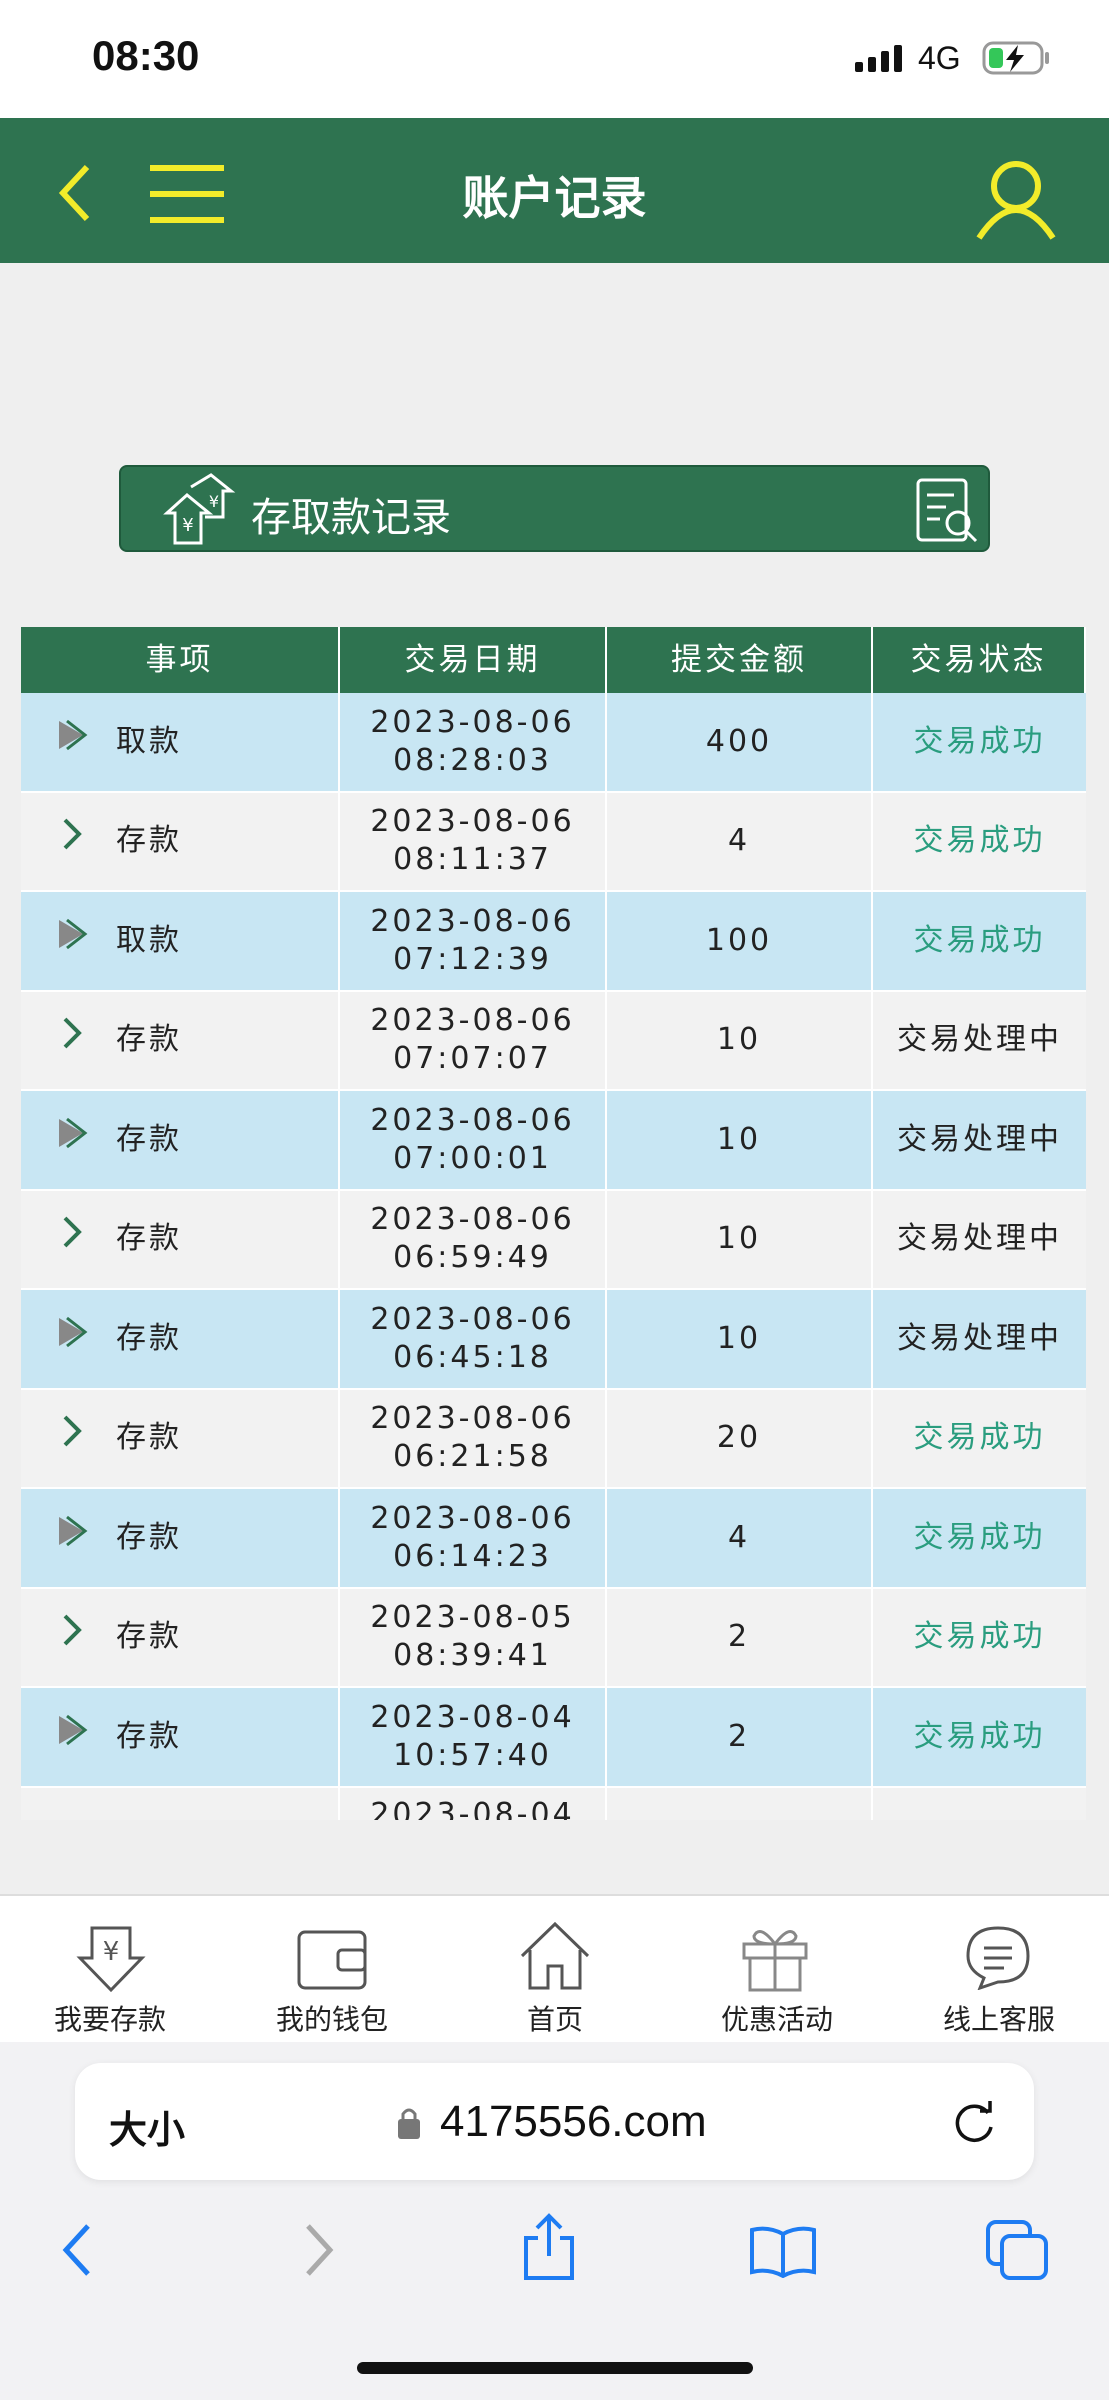  Describe the element at coordinates (740, 941) in the screenshot. I see `amount-cell: 100` at that location.